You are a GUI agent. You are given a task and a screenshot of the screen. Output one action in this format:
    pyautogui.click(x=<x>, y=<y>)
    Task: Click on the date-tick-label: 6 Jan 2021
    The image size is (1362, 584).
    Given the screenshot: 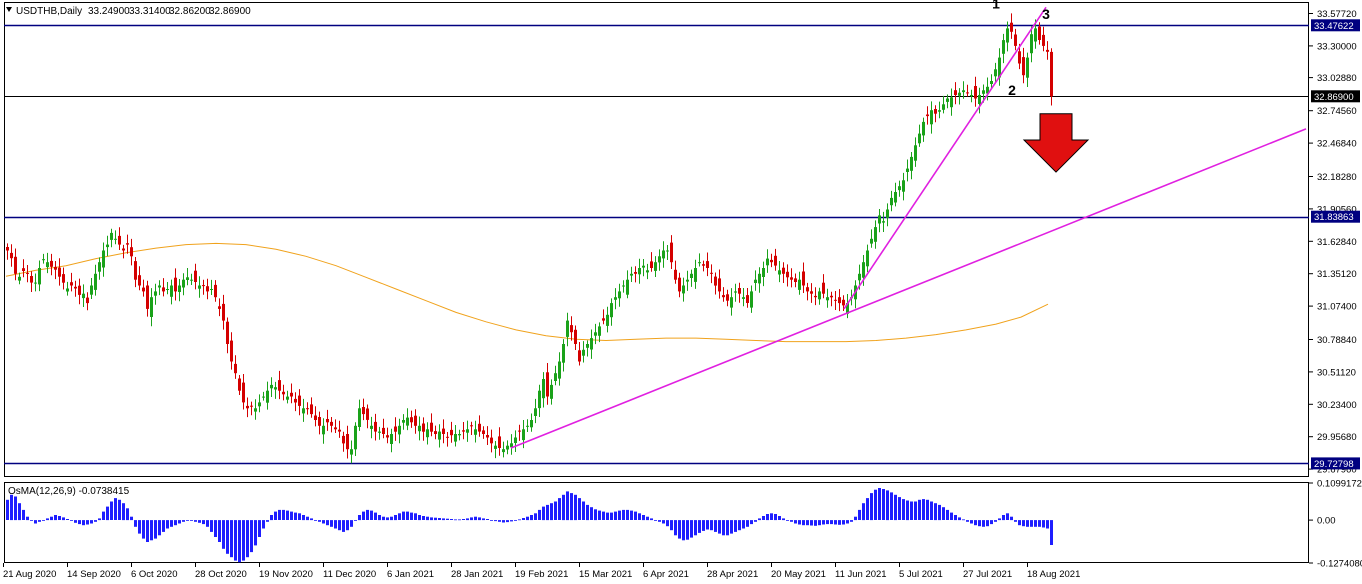 What is the action you would take?
    pyautogui.click(x=410, y=574)
    